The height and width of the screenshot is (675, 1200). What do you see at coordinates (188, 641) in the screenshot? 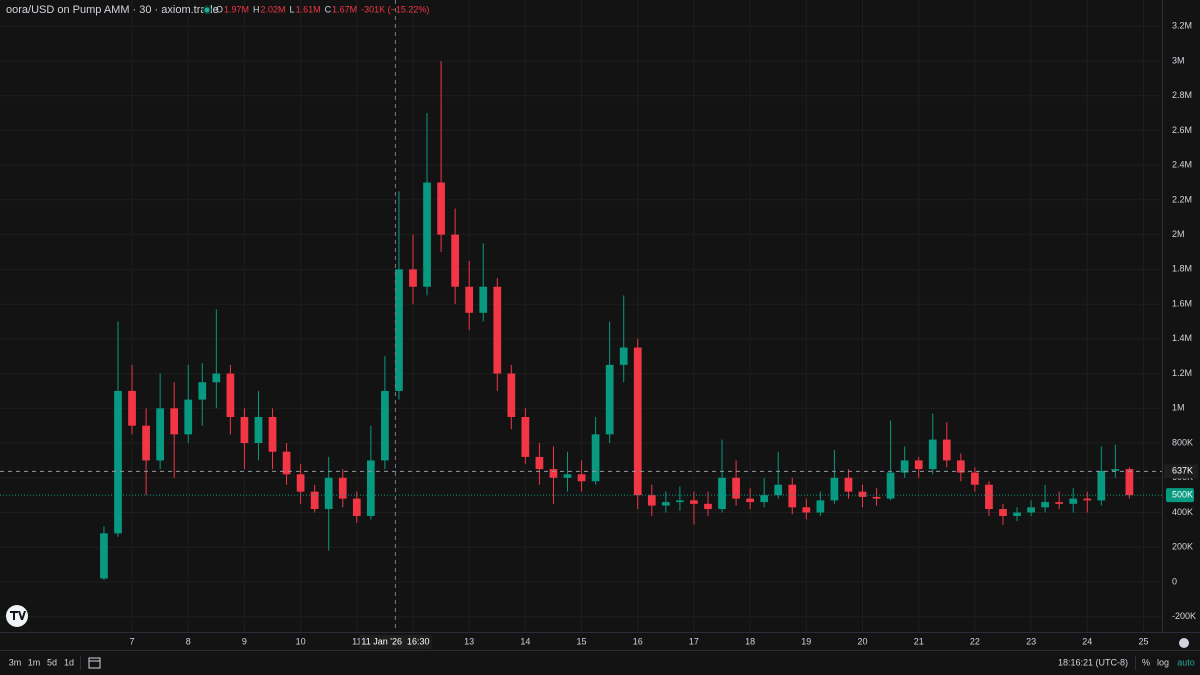
I see `x-tick-label: 8` at bounding box center [188, 641].